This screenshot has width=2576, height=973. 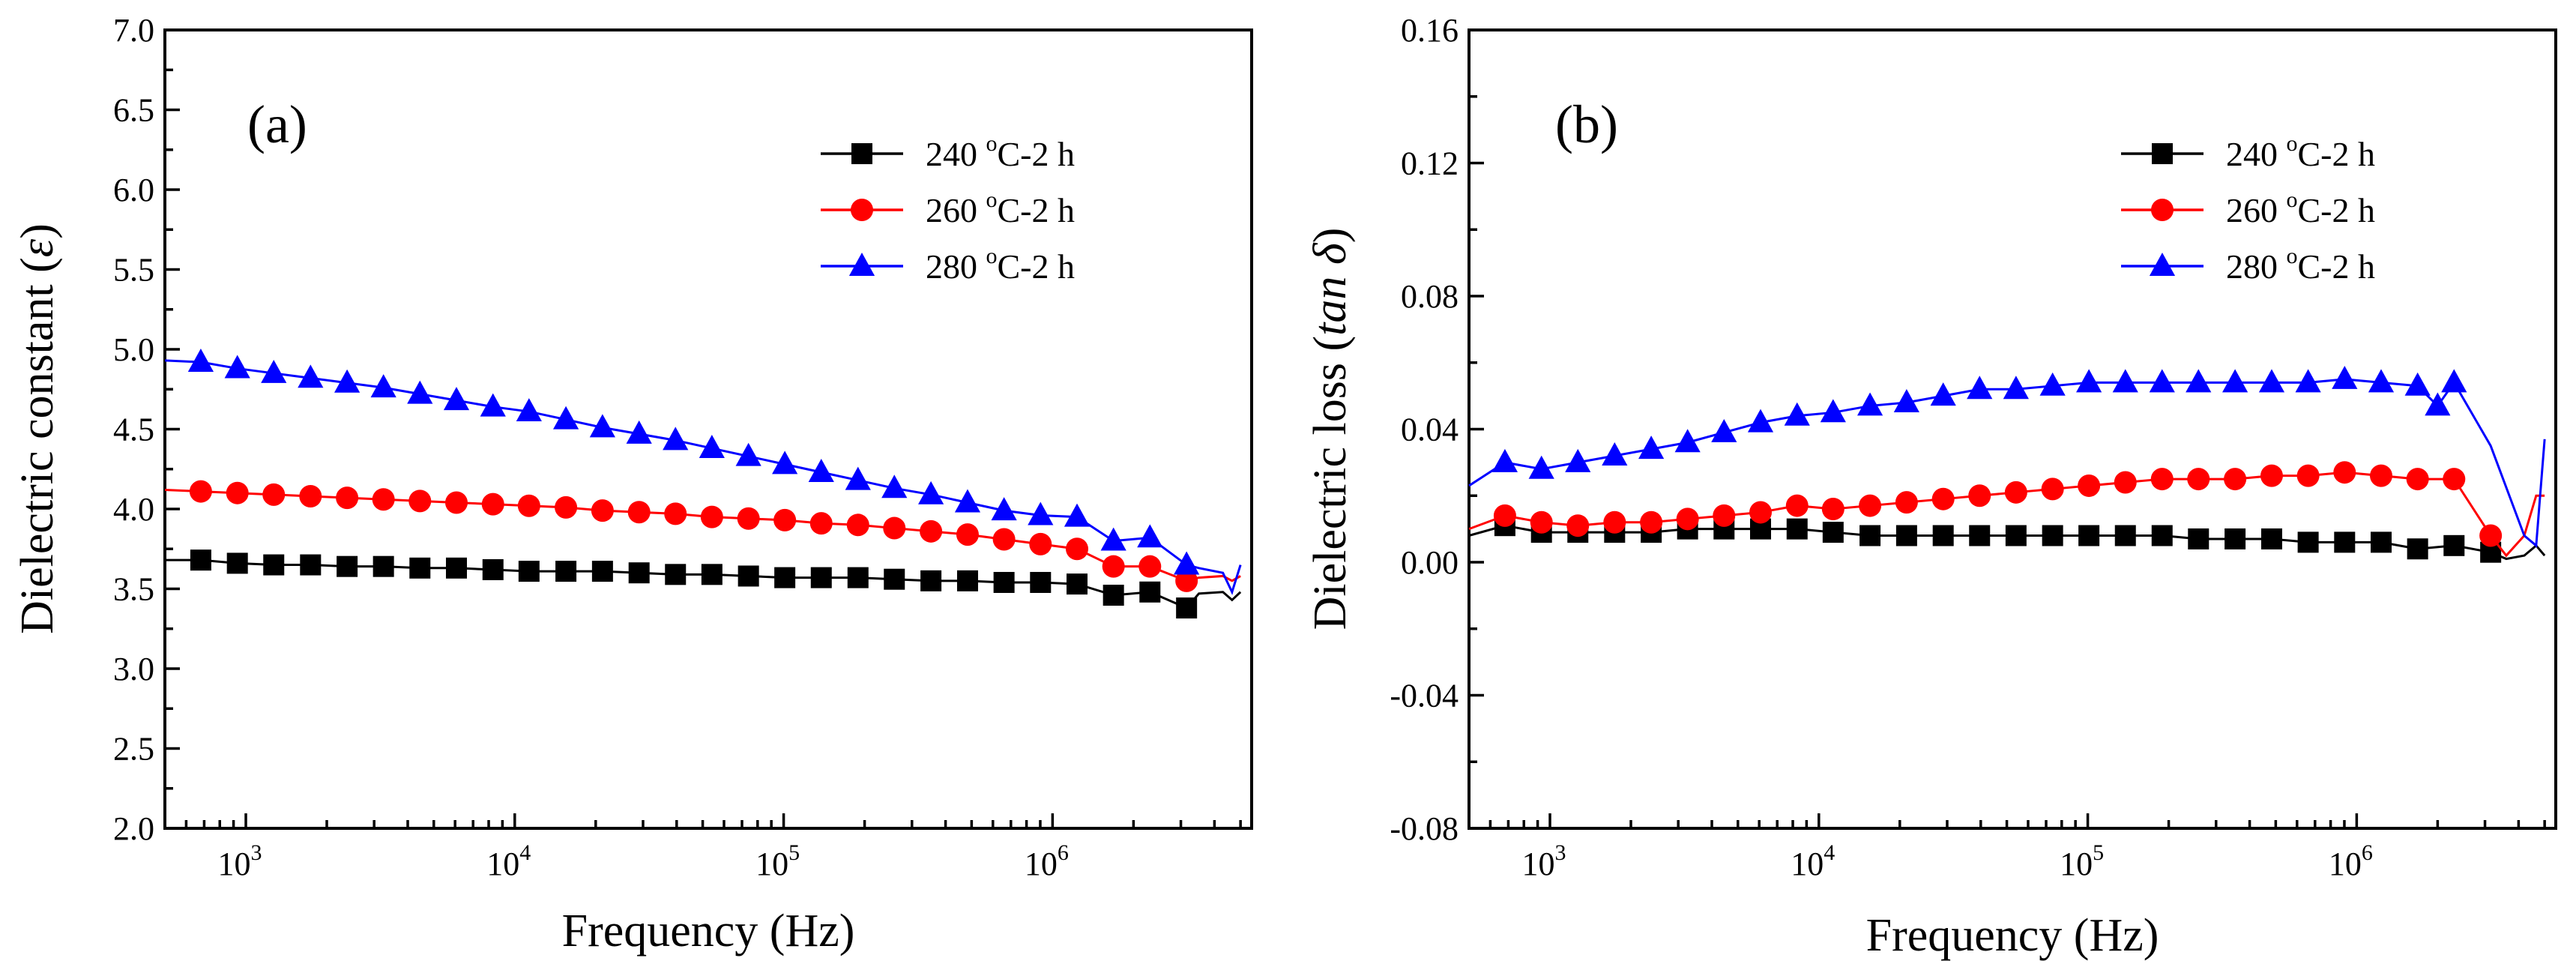 I want to click on legend-a: 240 oC-2 h 260 oC-2 h 280 oC-2 h, so click(x=948, y=208).